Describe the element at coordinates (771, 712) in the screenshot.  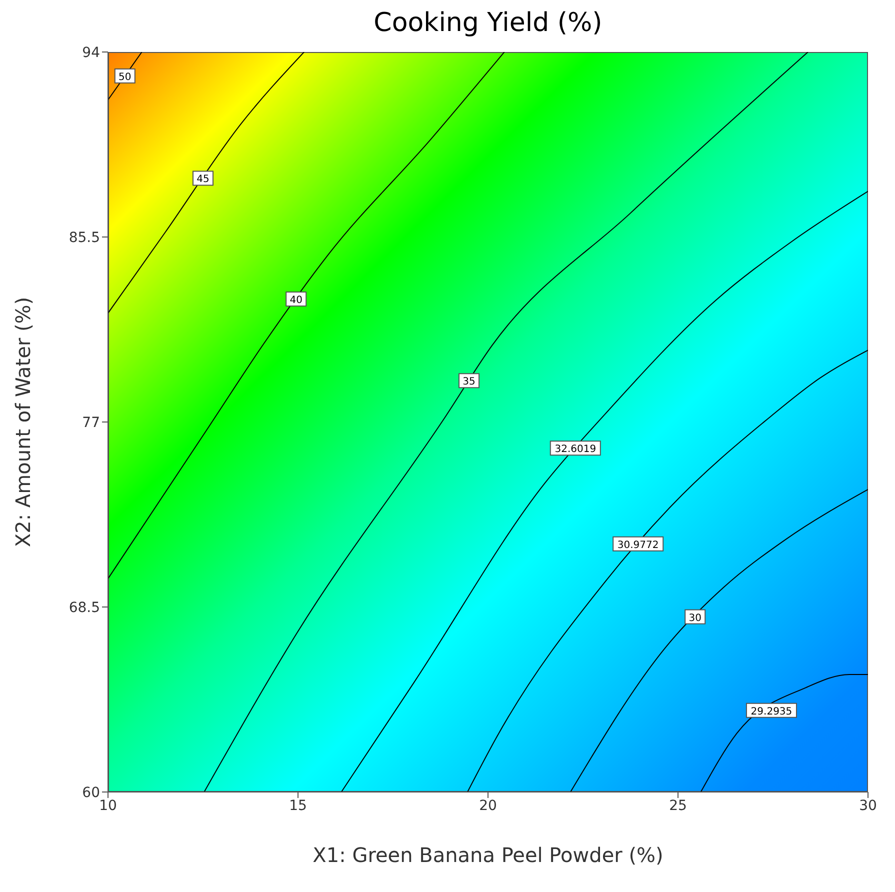
I see `series-label: 29.2935` at that location.